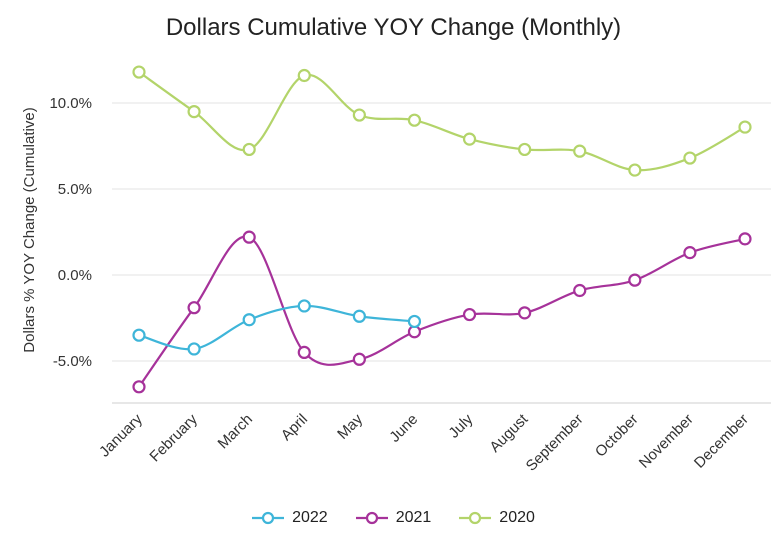 The image size is (775, 540). What do you see at coordinates (235, 431) in the screenshot?
I see `x-tick-label: March` at bounding box center [235, 431].